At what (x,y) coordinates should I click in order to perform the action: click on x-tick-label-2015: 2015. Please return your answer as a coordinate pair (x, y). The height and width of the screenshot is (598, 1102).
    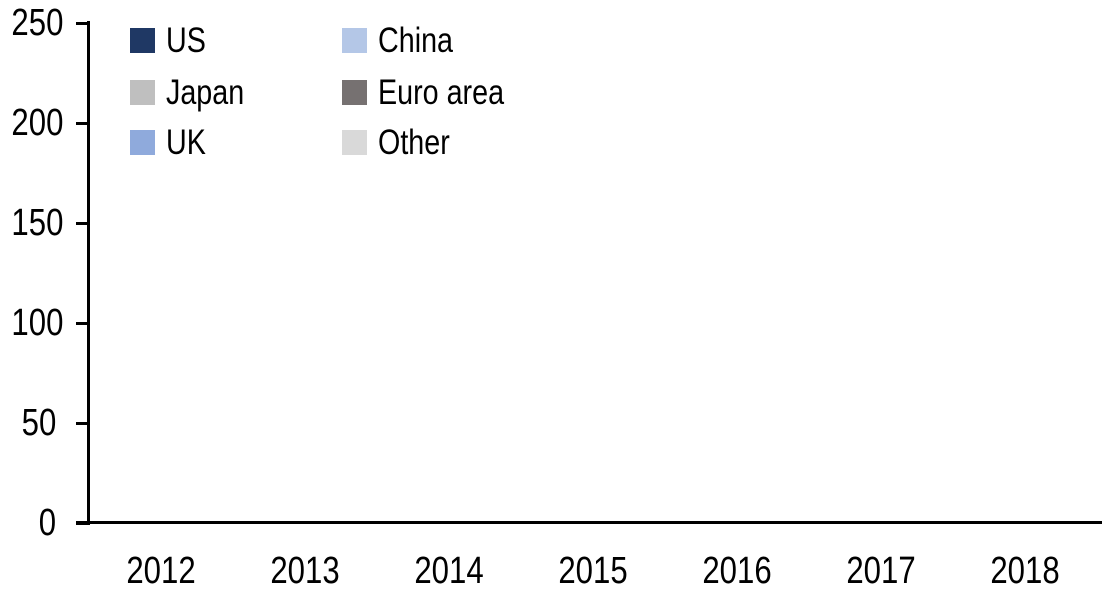
    Looking at the image, I should click on (593, 571).